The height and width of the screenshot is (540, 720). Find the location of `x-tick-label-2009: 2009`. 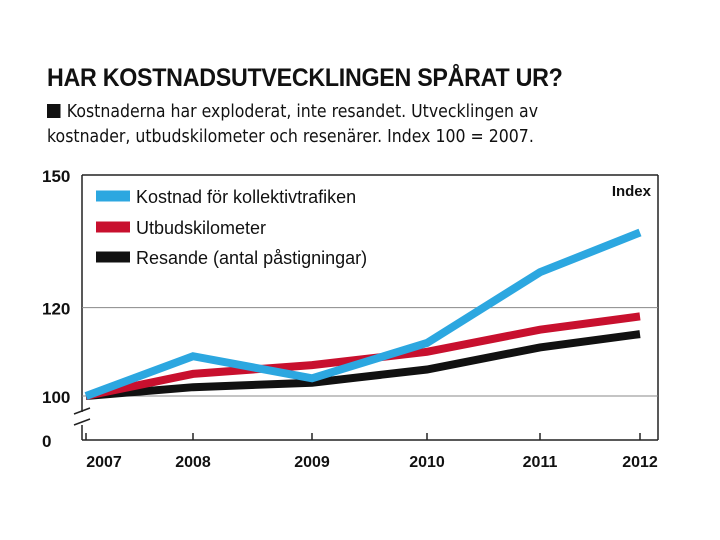

x-tick-label-2009: 2009 is located at coordinates (312, 462).